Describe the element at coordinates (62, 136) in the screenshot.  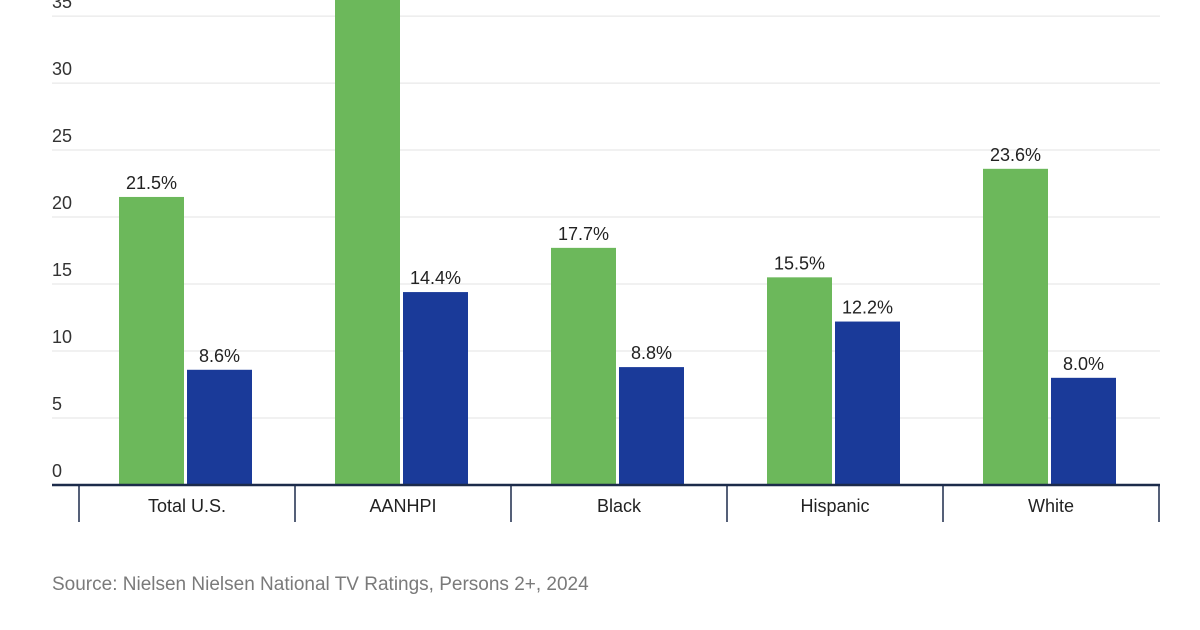
I see `y-tick-label: 25` at that location.